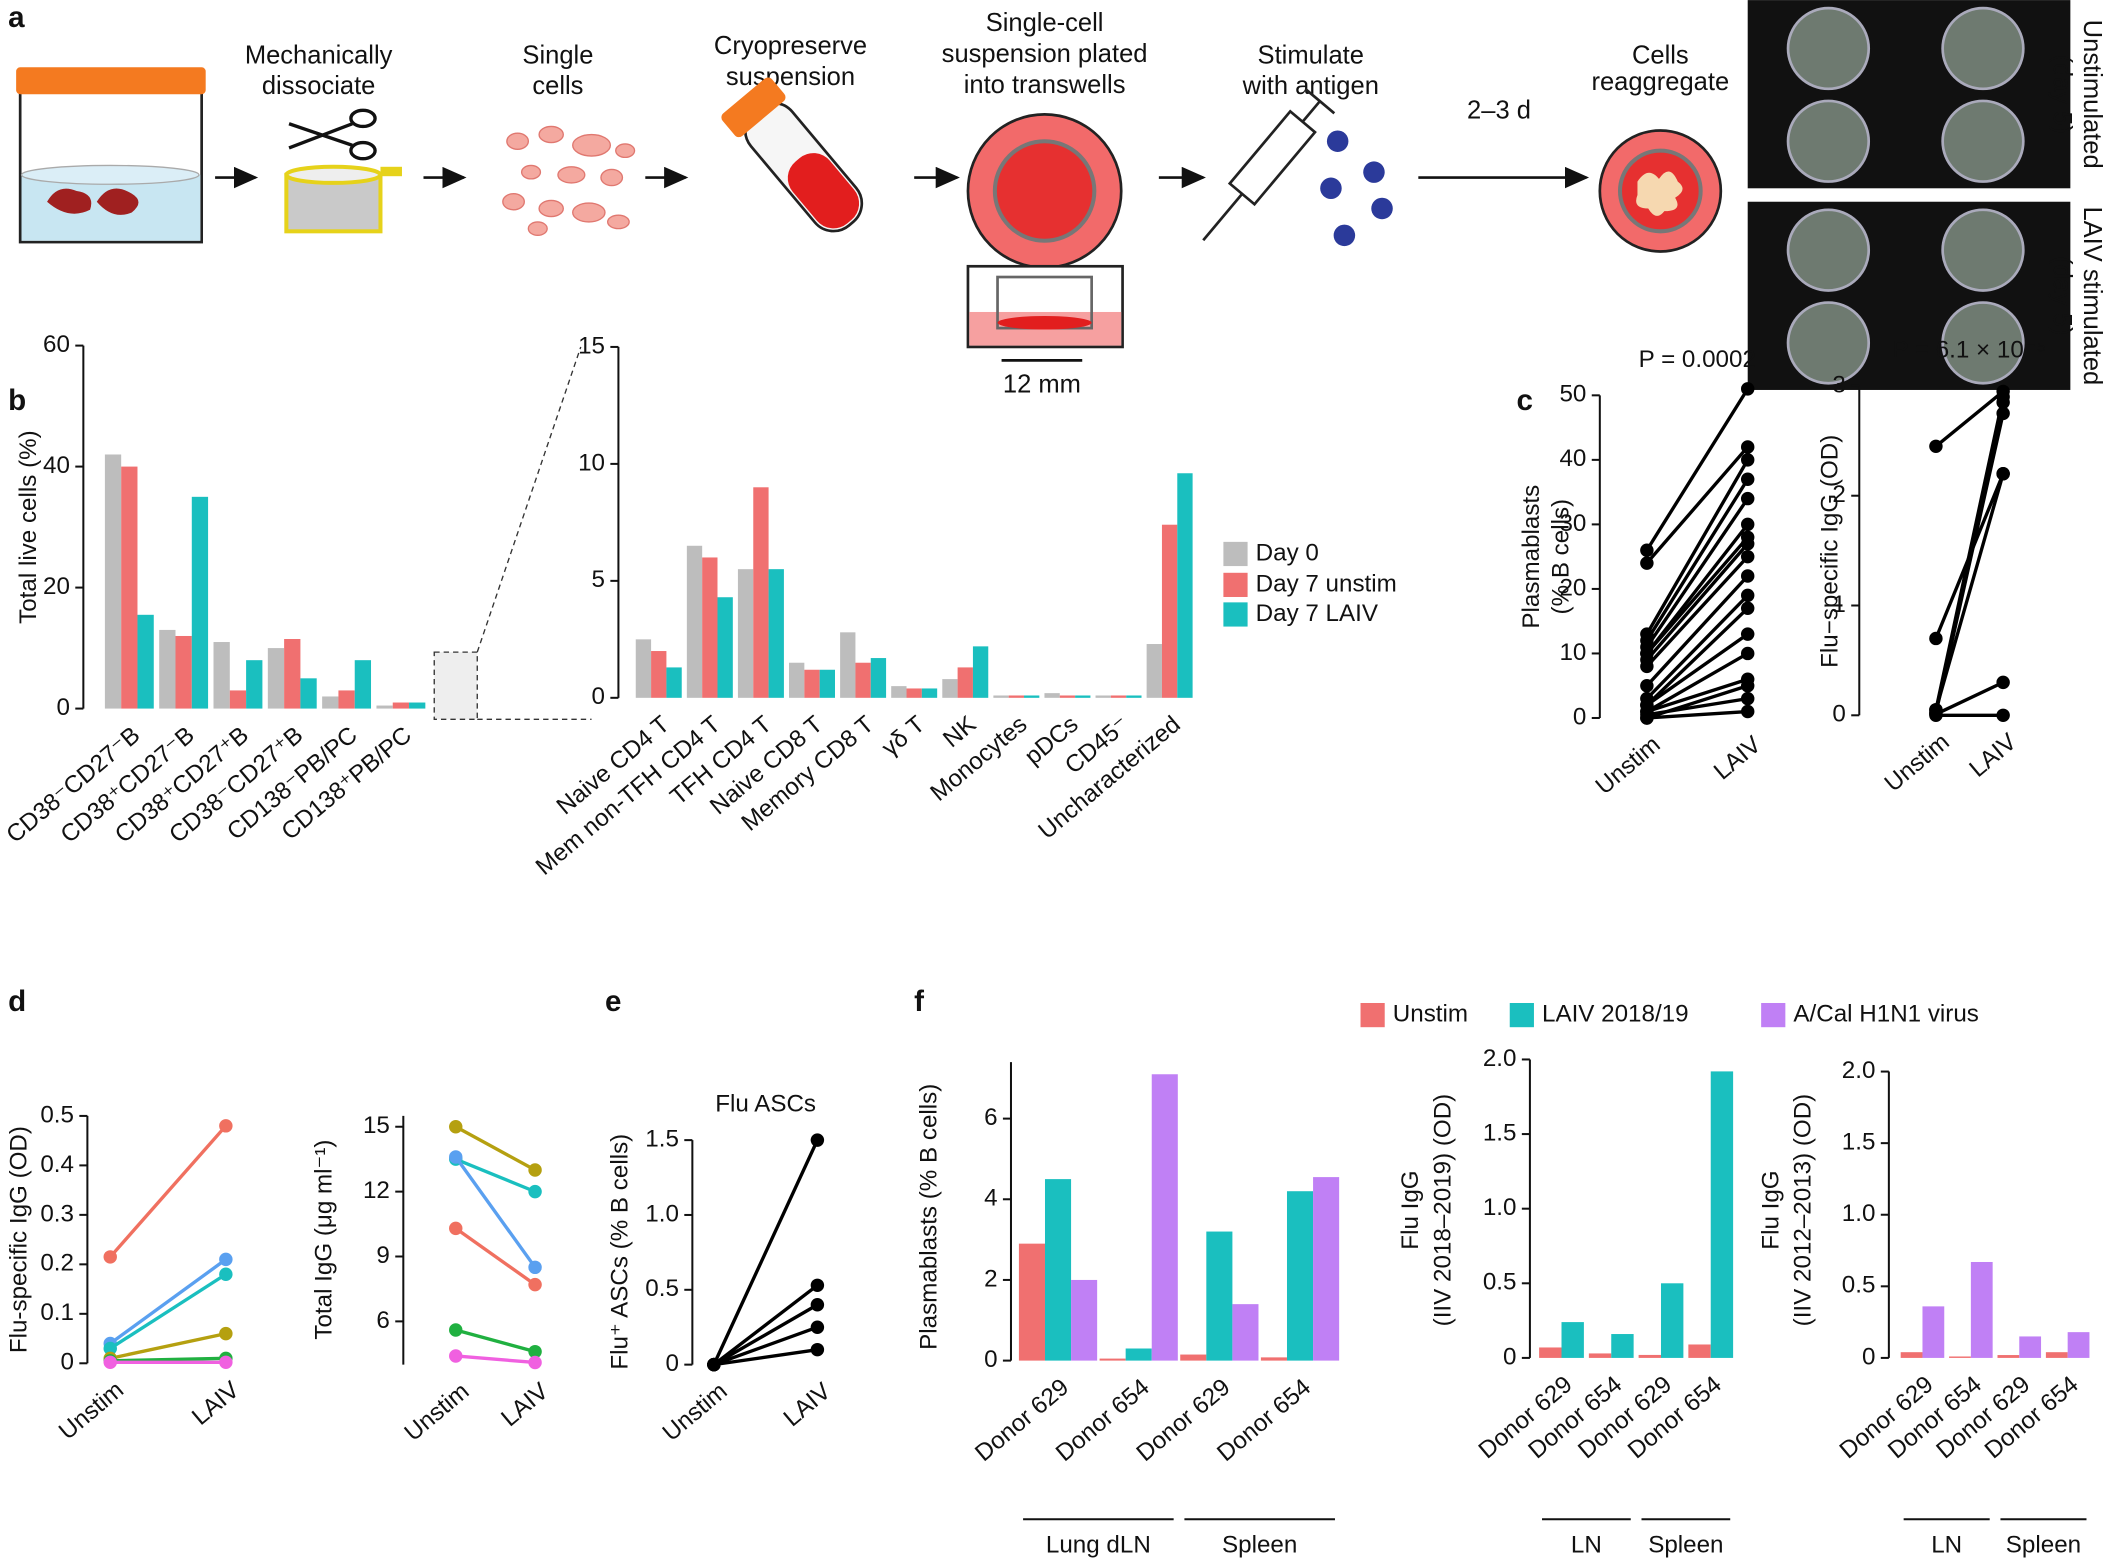 The height and width of the screenshot is (1561, 2108). What do you see at coordinates (2062, 295) in the screenshot?
I see `photo-label: (day 5)` at bounding box center [2062, 295].